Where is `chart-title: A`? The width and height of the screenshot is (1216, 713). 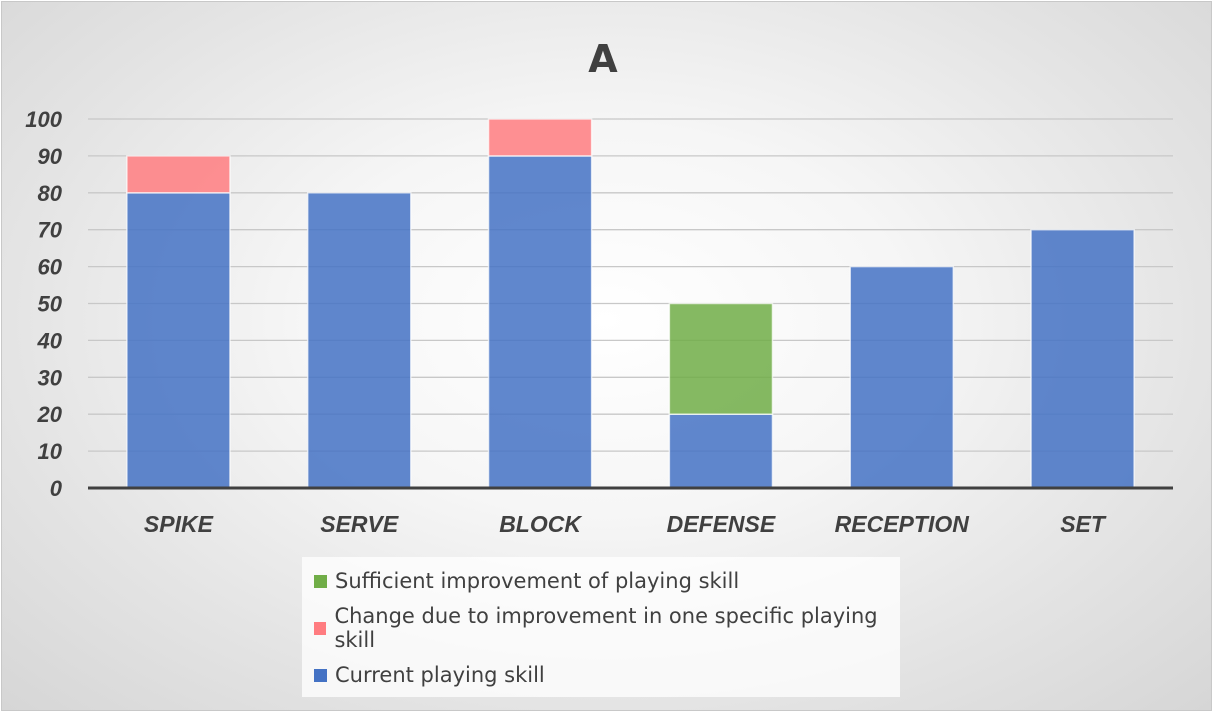 chart-title: A is located at coordinates (603, 59).